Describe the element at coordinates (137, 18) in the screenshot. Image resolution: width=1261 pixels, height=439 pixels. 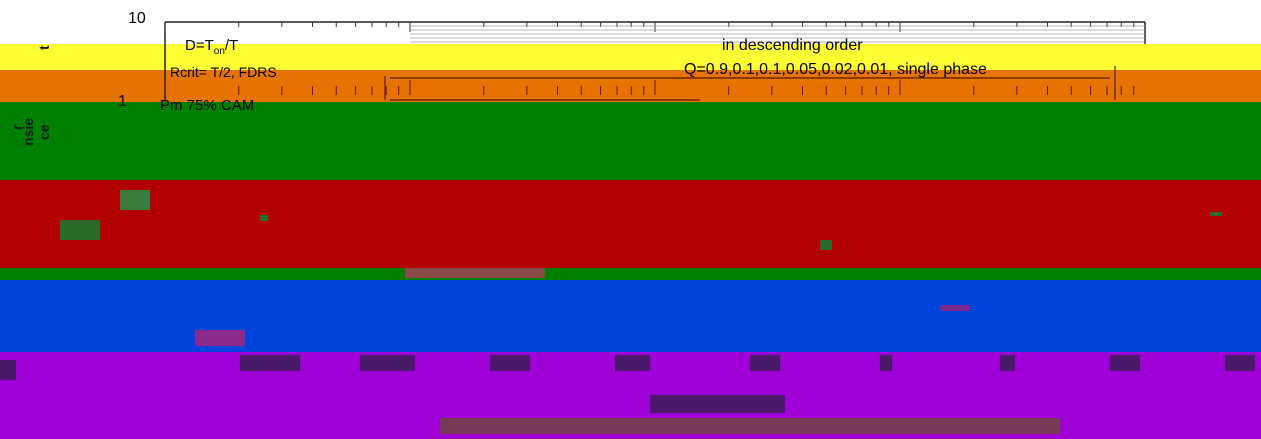
I see `y-tick-label-10: 10` at that location.